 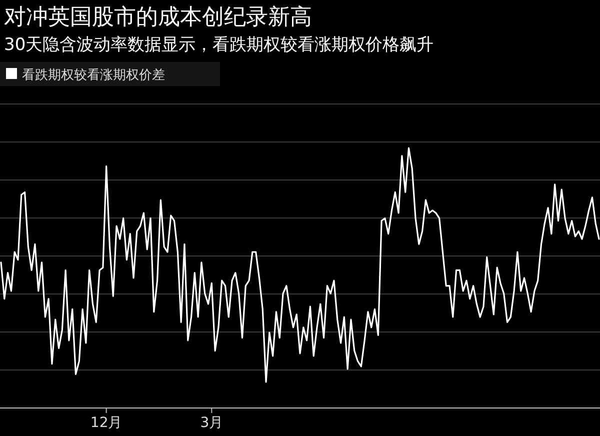 What do you see at coordinates (219, 45) in the screenshot?
I see `chart-subtitle: 30天隐含波动率数据显示，看跌期权较看涨期权价格飙升` at bounding box center [219, 45].